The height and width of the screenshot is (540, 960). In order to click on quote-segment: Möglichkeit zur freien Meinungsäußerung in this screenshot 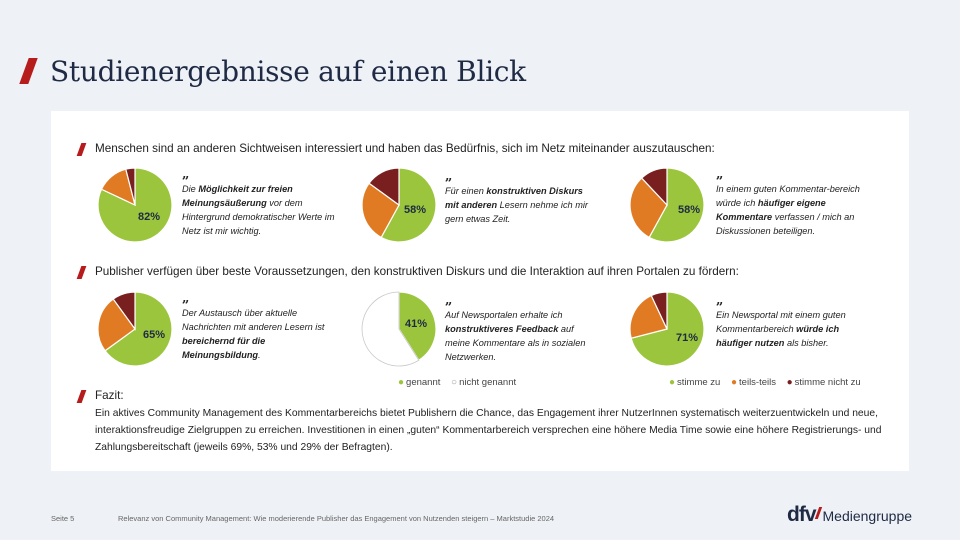, I will do `click(237, 196)`.